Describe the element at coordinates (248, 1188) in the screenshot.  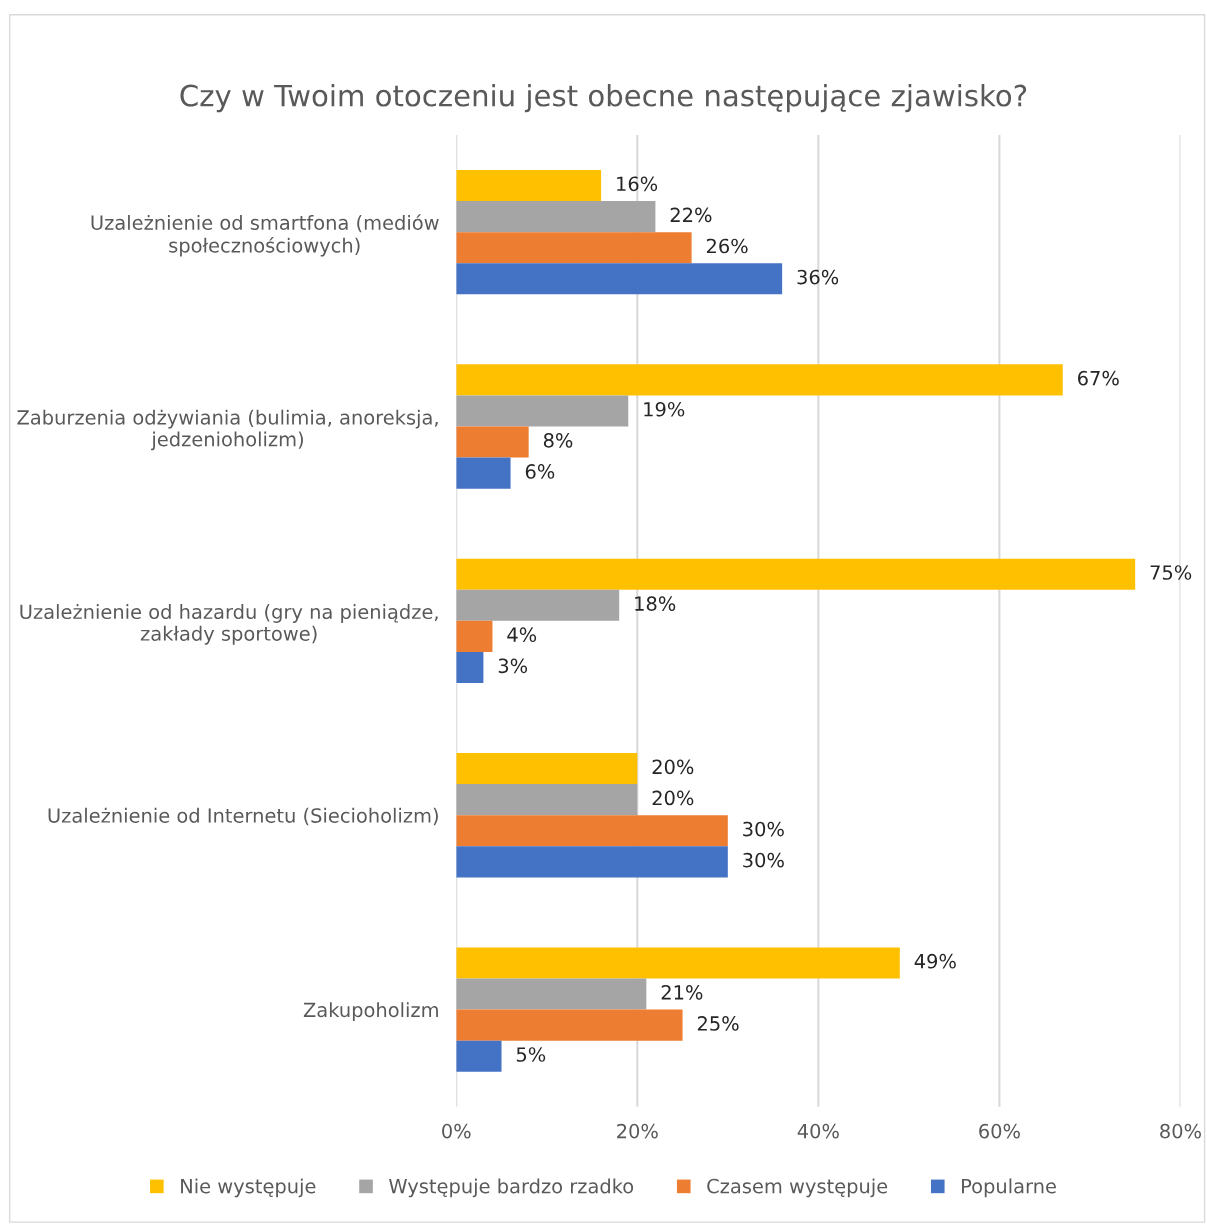
I see `legend-label: Nie występuje` at that location.